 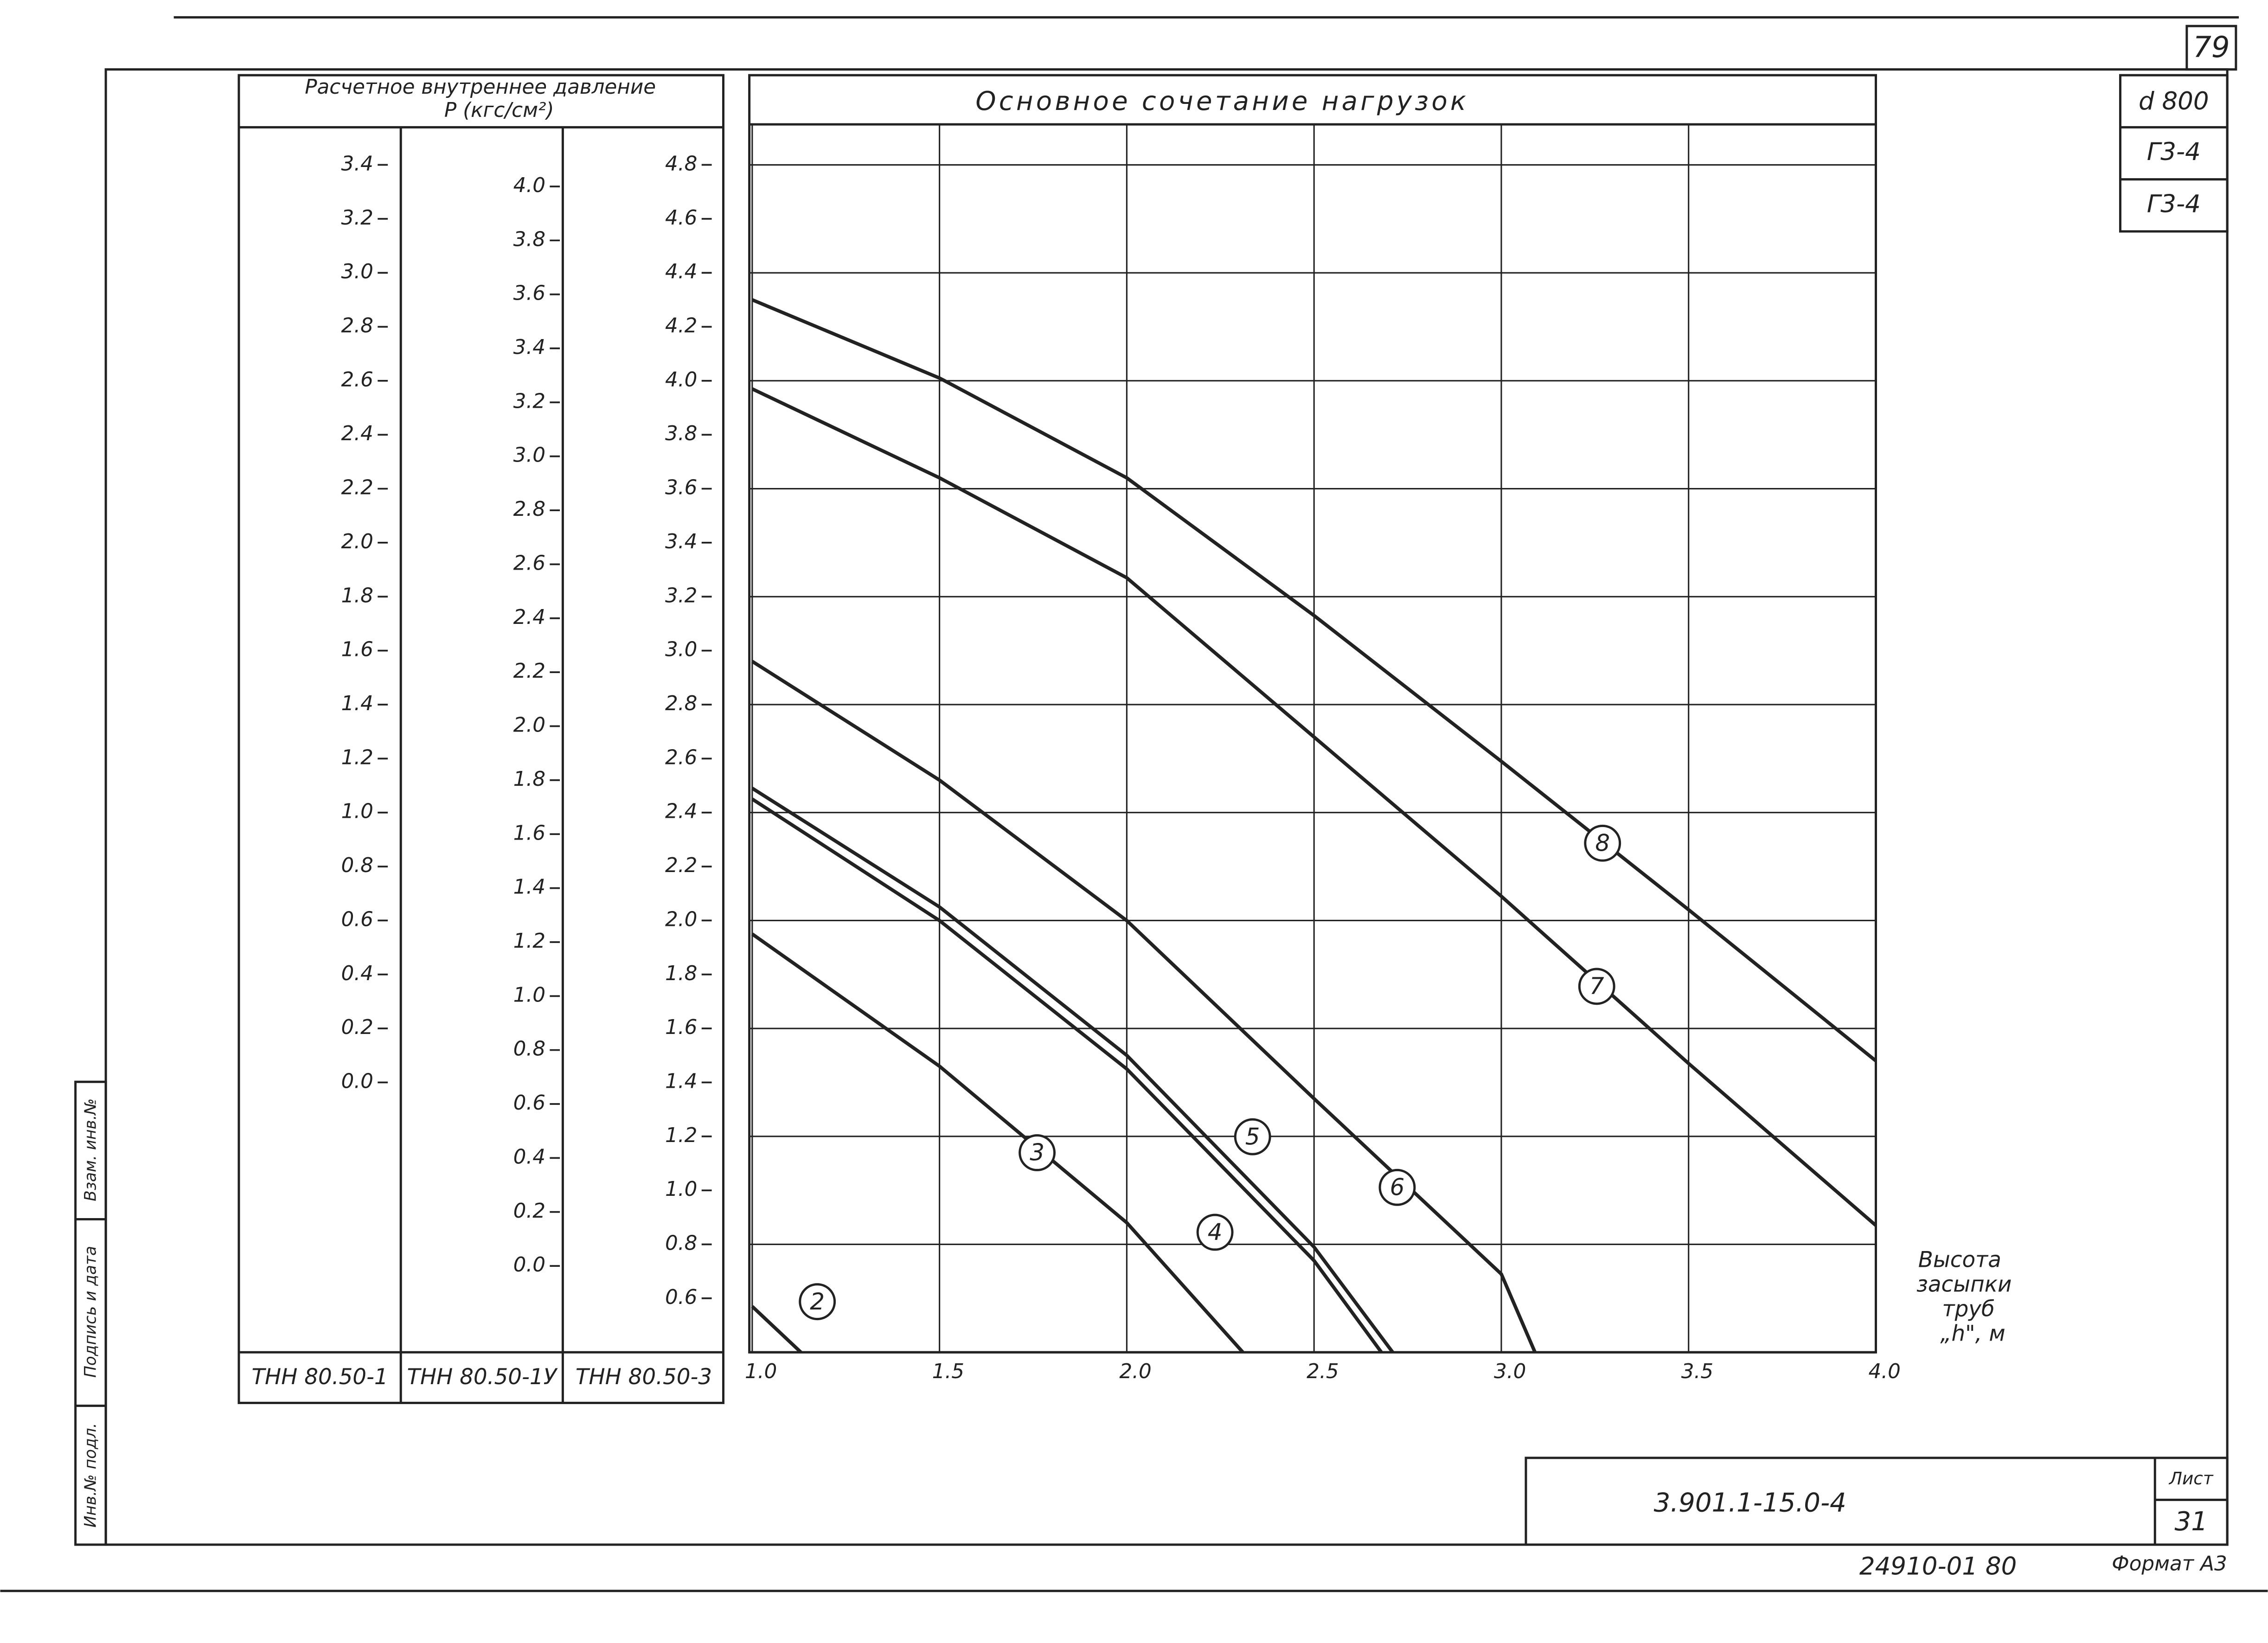 I want to click on x-label: труб, so click(x=1968, y=1309).